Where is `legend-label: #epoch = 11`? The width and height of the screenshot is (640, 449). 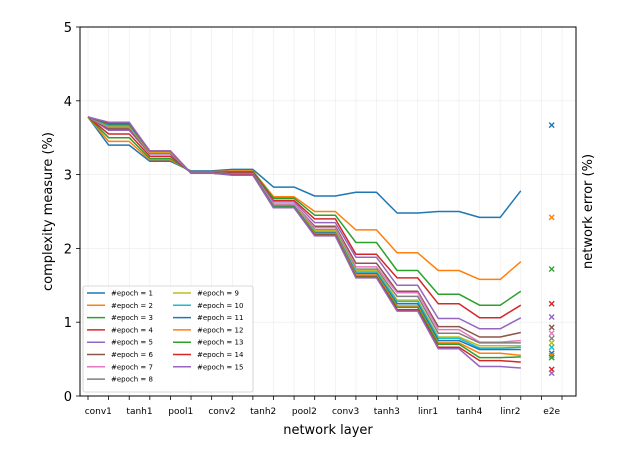
legend-label: #epoch = 11 is located at coordinates (220, 318).